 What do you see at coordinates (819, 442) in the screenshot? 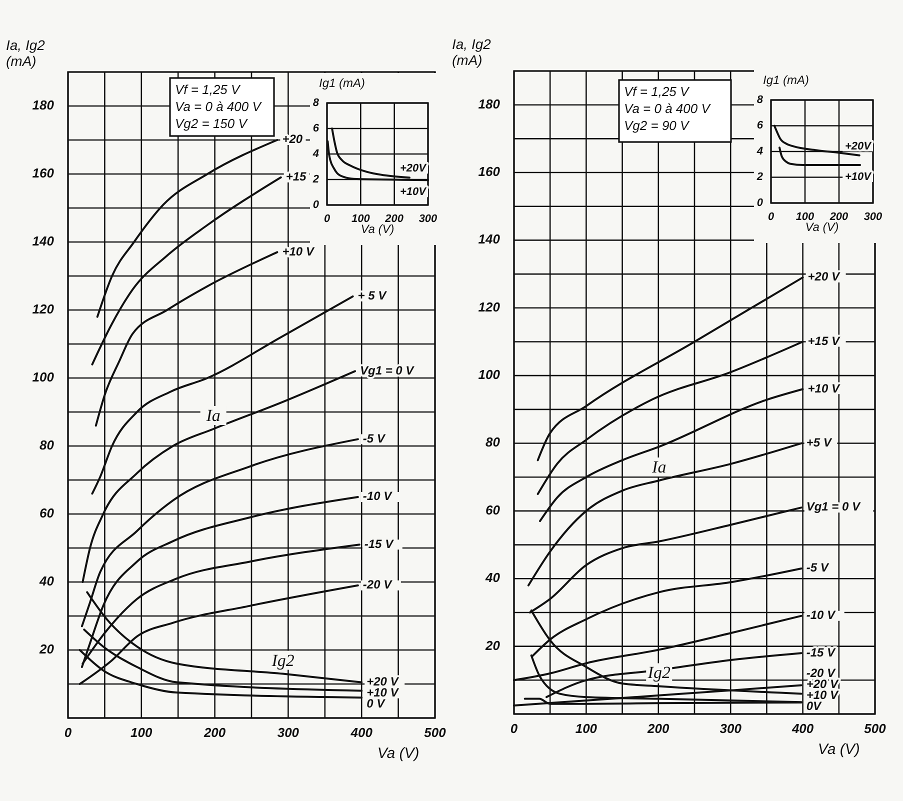
I see `series-label: +5 V` at bounding box center [819, 442].